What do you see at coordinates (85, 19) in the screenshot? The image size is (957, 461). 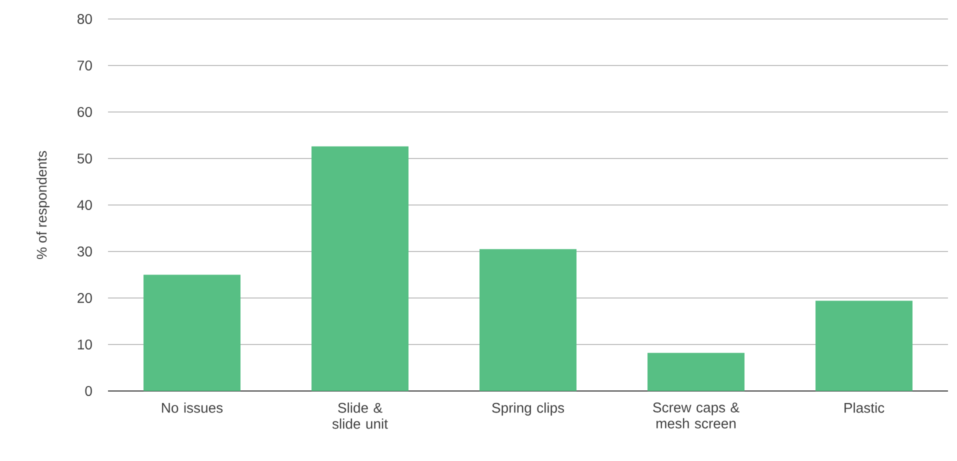 I see `y-tick-label: 80` at bounding box center [85, 19].